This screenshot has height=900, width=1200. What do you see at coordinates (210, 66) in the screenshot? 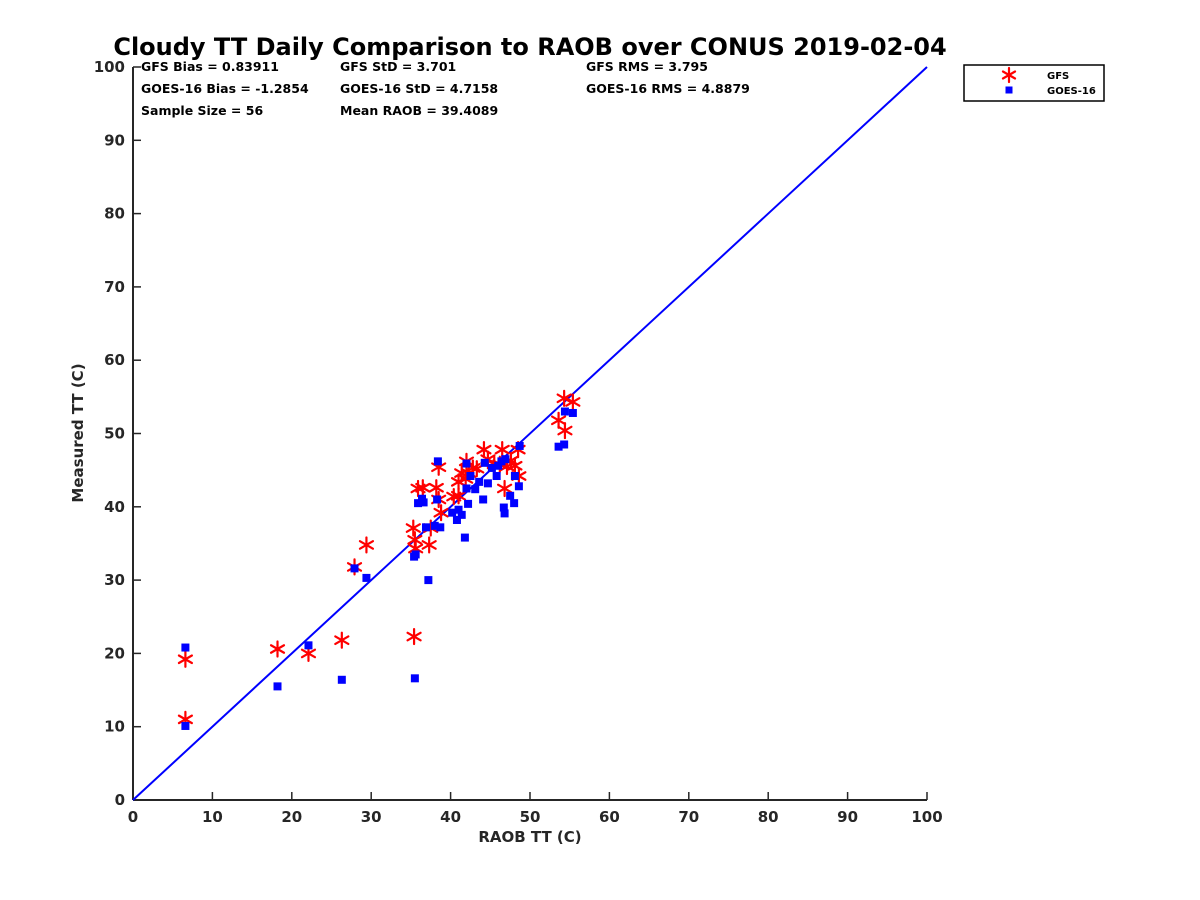
I see `stat-gfs-bias: GFS Bias = 0.83911` at bounding box center [210, 66].